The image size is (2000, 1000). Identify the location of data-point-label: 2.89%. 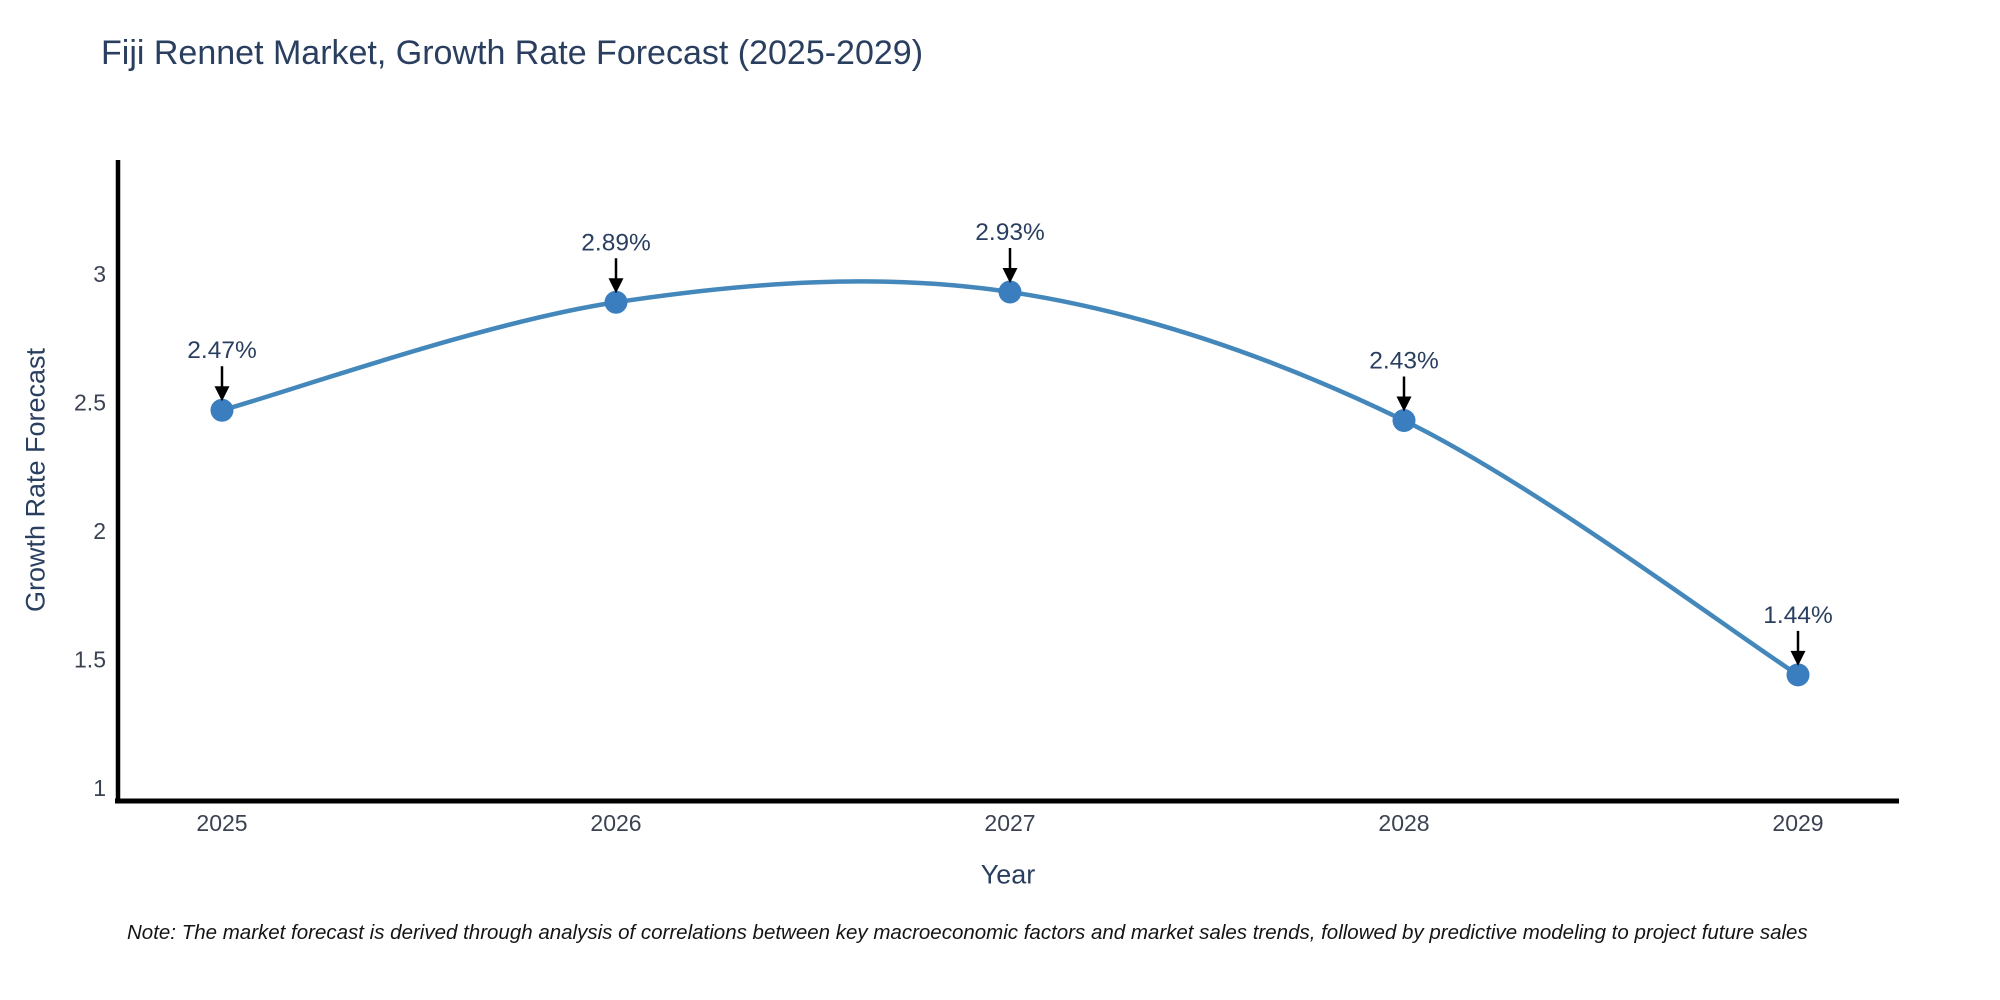
(615, 242).